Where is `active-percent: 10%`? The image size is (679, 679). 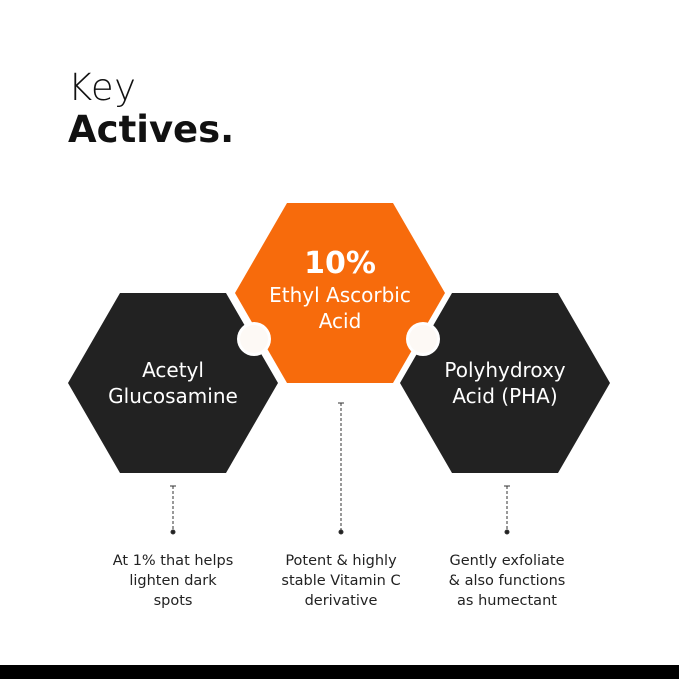 active-percent: 10% is located at coordinates (340, 263).